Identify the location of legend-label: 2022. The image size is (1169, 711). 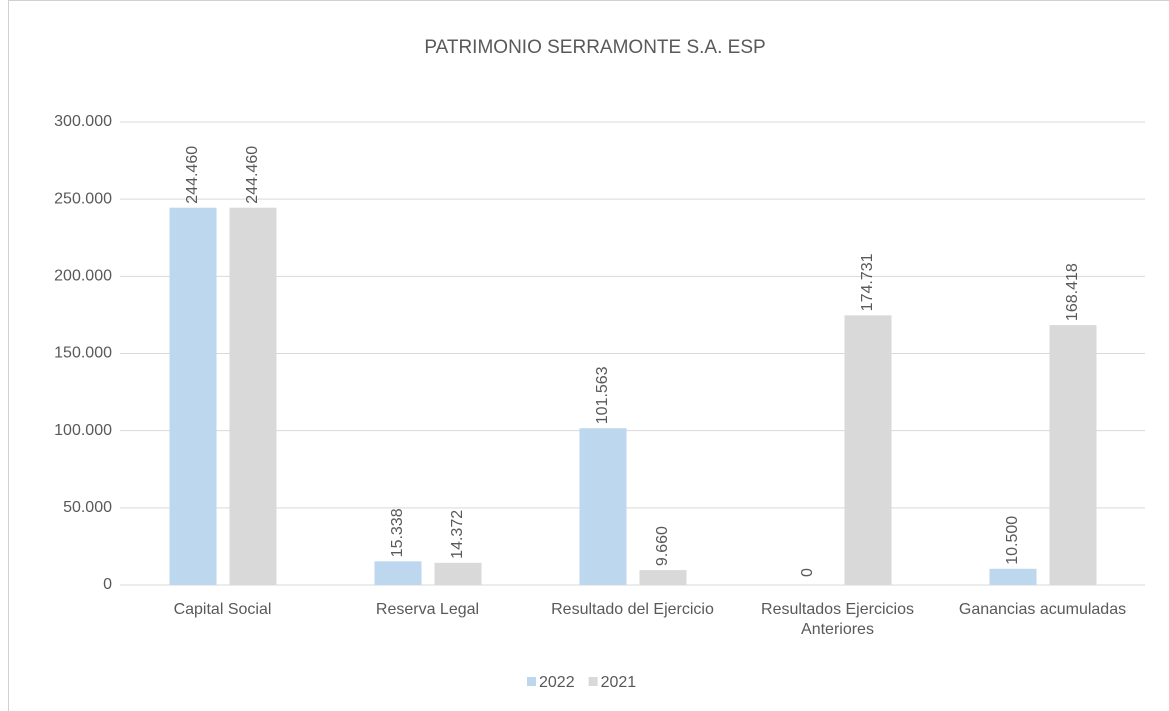
(557, 682).